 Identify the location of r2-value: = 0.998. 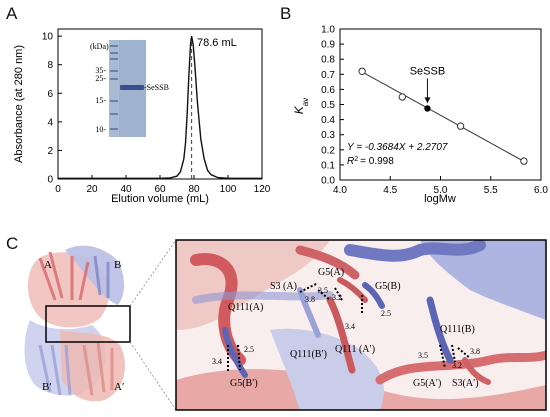
(377, 161).